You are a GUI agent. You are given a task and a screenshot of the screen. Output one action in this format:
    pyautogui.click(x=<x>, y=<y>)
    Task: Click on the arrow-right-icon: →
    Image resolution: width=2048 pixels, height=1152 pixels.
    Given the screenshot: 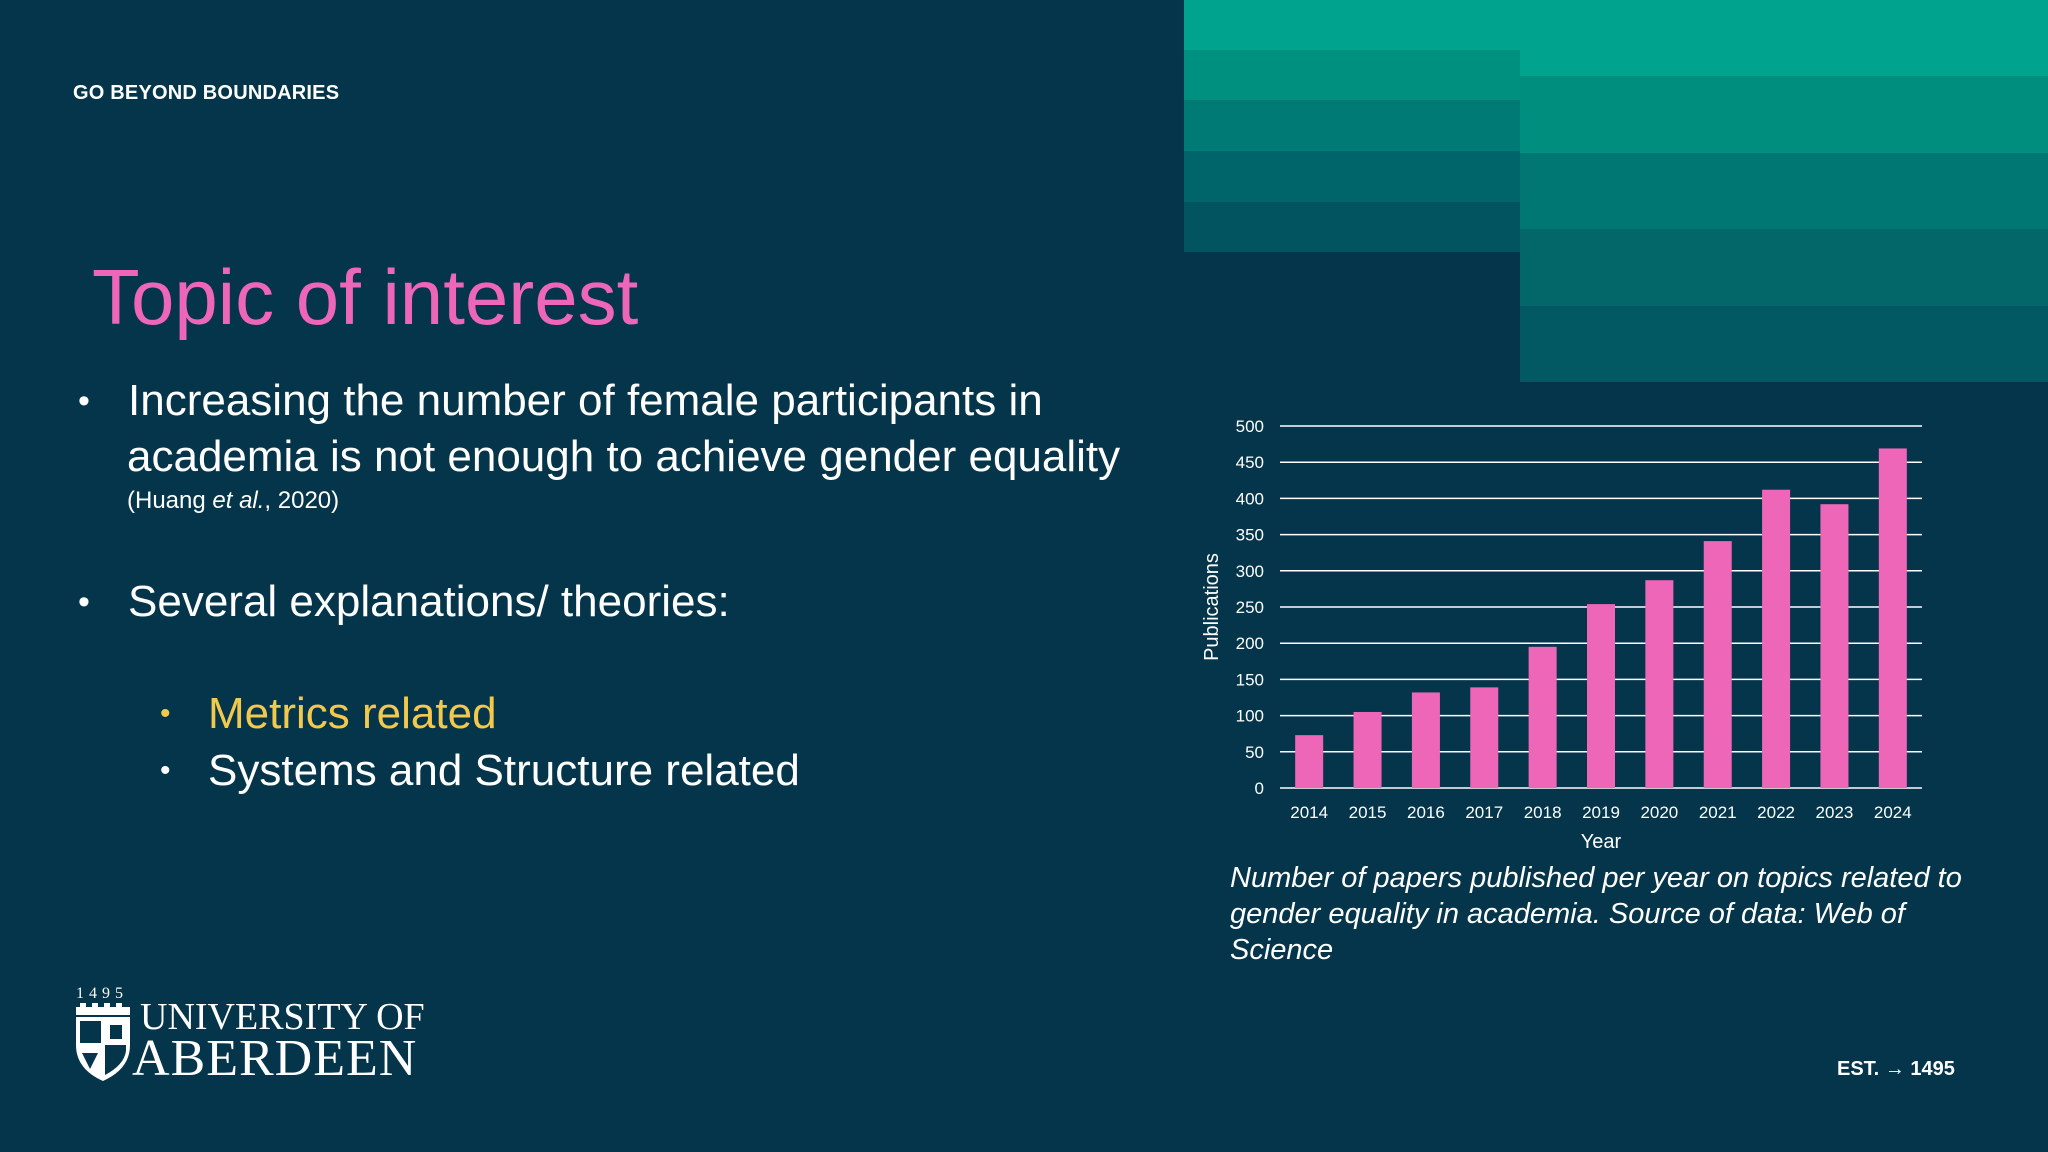 What is the action you would take?
    pyautogui.click(x=1894, y=1069)
    